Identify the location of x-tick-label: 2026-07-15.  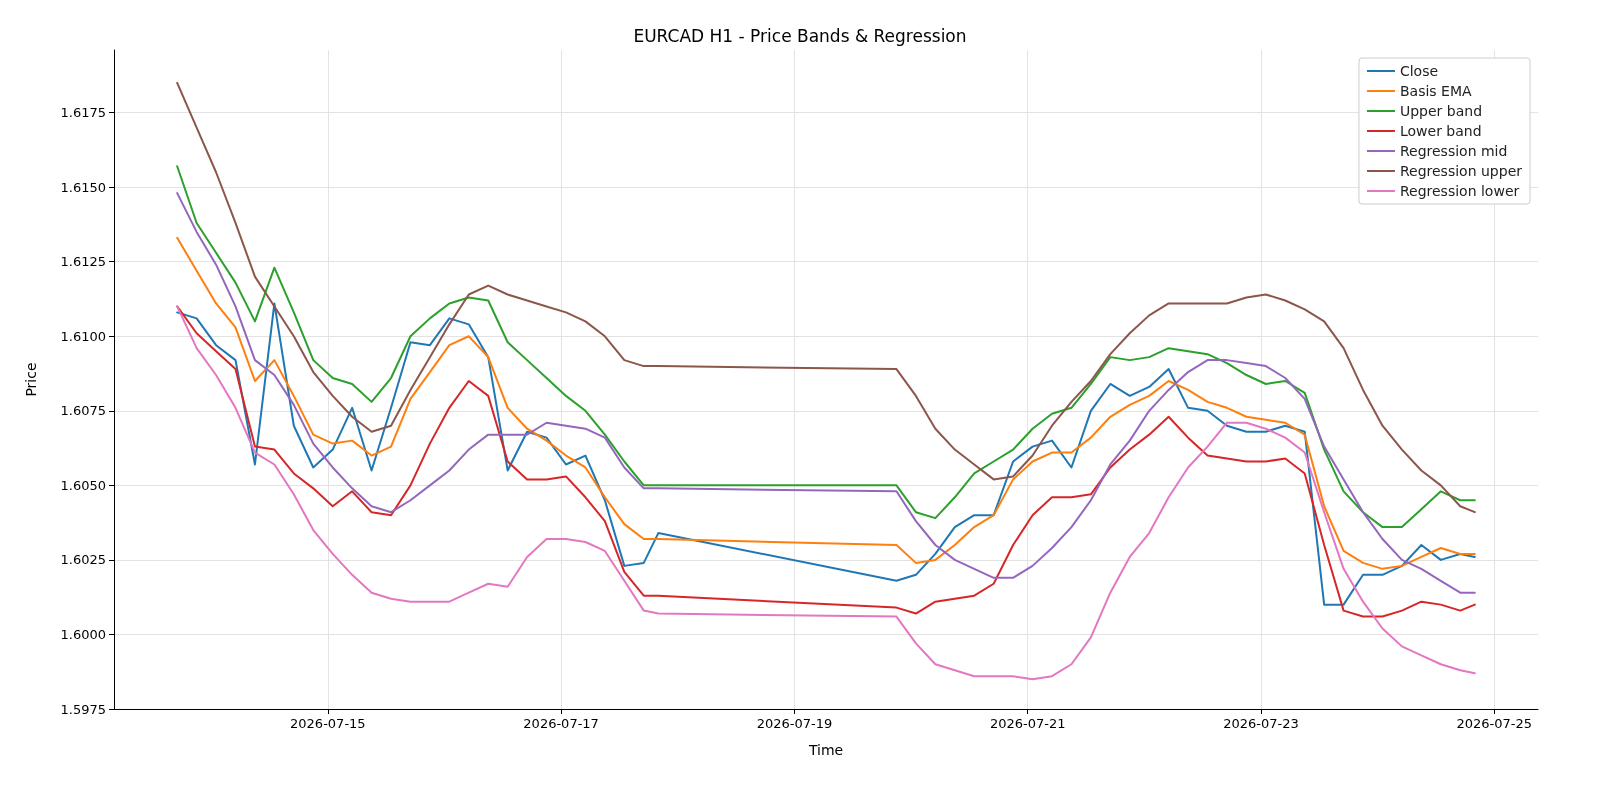
(328, 723).